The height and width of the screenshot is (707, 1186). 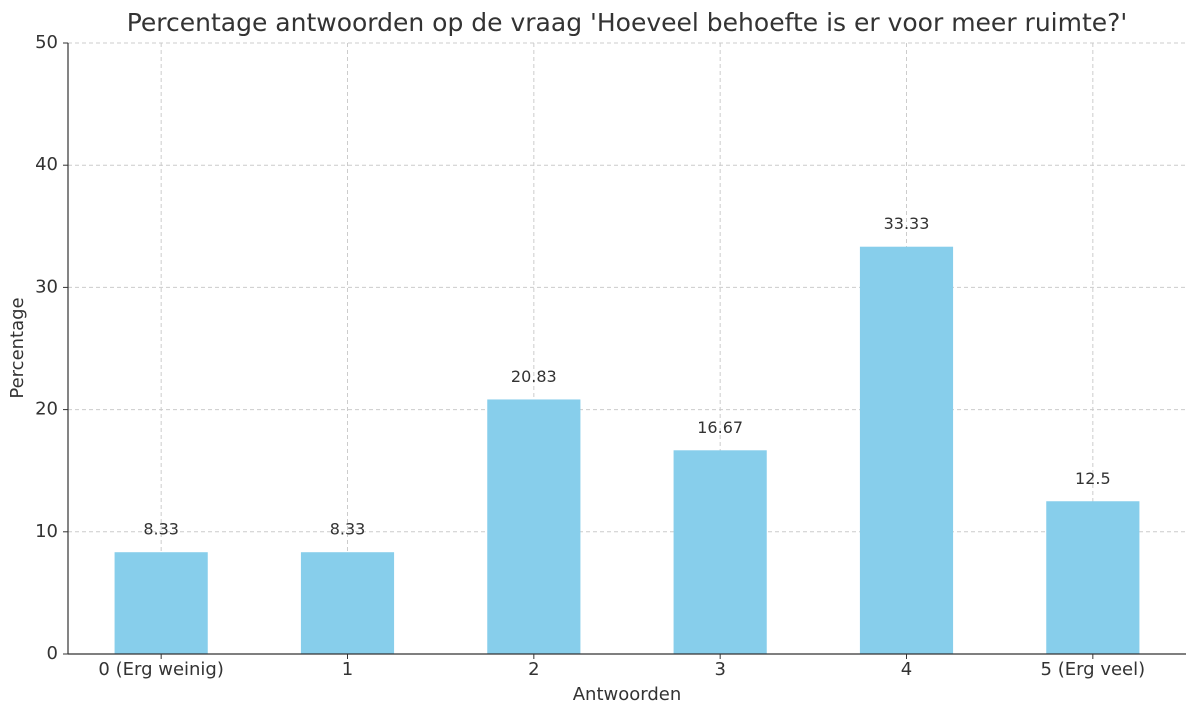 What do you see at coordinates (1093, 669) in the screenshot?
I see `x-tick-label: 5 (Erg veel)` at bounding box center [1093, 669].